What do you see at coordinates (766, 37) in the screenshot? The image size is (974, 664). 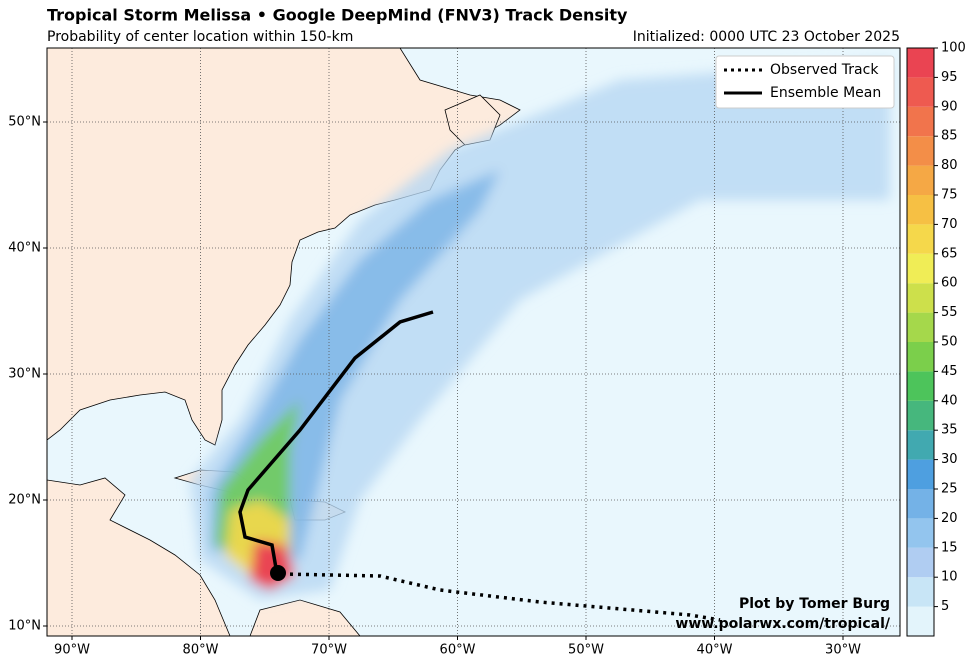 I see `initialized: Initialized: 0000 UTC 23 October 2025` at bounding box center [766, 37].